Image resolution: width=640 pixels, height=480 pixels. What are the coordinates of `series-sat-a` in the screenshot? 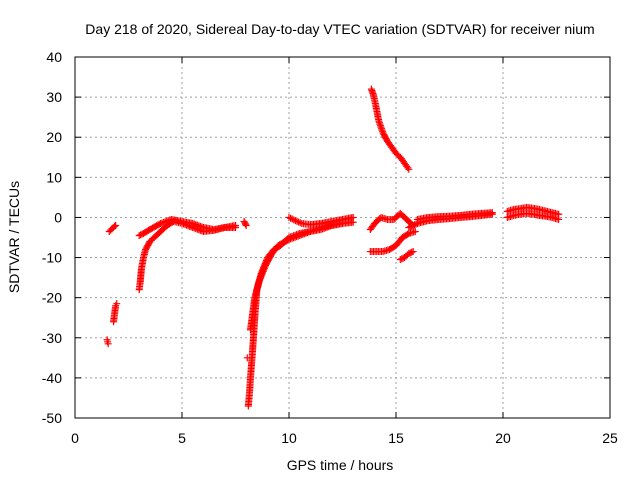 It's located at (111, 284).